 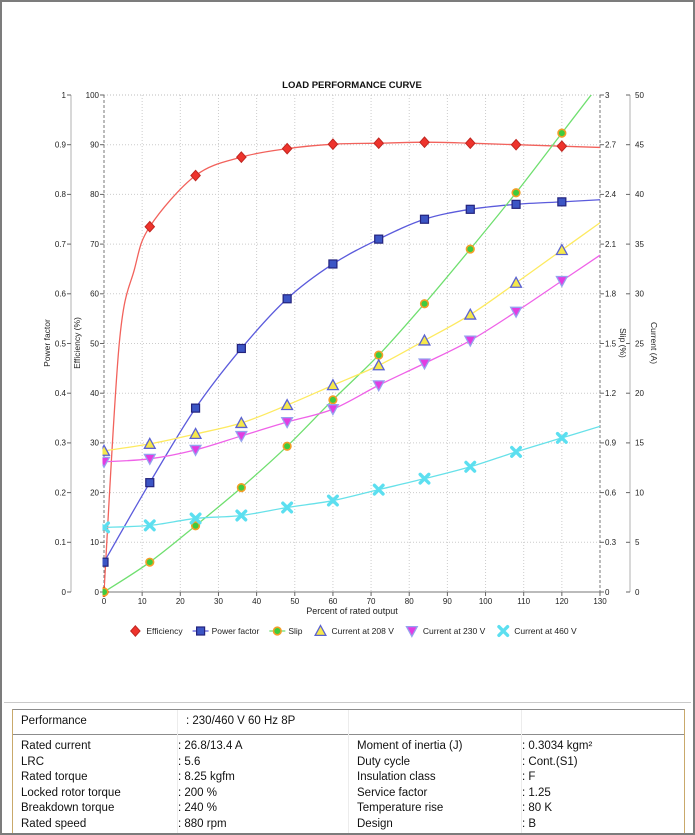 What do you see at coordinates (611, 443) in the screenshot?
I see `tick-label: 0.9` at bounding box center [611, 443].